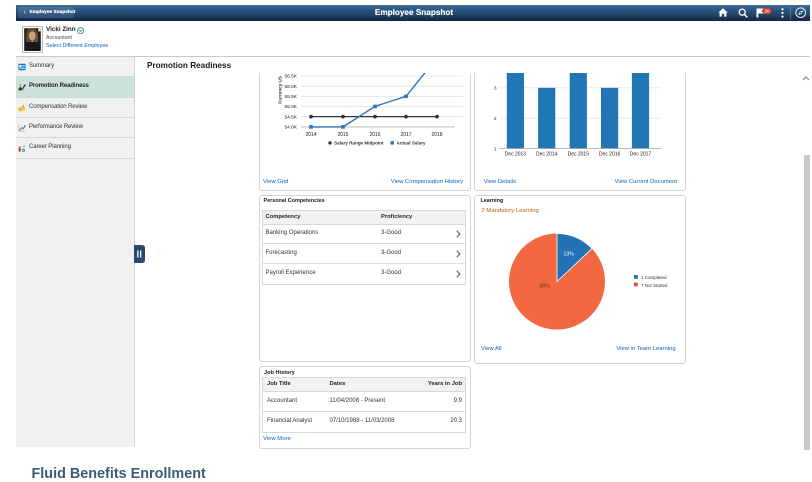 This screenshot has height=482, width=812. What do you see at coordinates (310, 135) in the screenshot?
I see `svg-text: 2014` at bounding box center [310, 135].